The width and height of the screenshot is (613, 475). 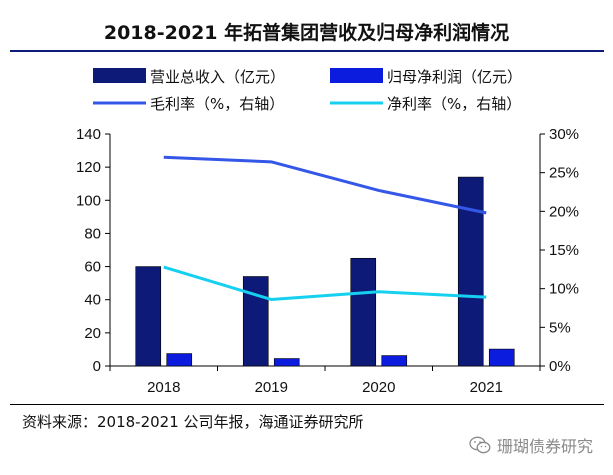 I want to click on source-note: 资料来源：2018-2021 公司年报，海通证券研究所, so click(x=193, y=422).